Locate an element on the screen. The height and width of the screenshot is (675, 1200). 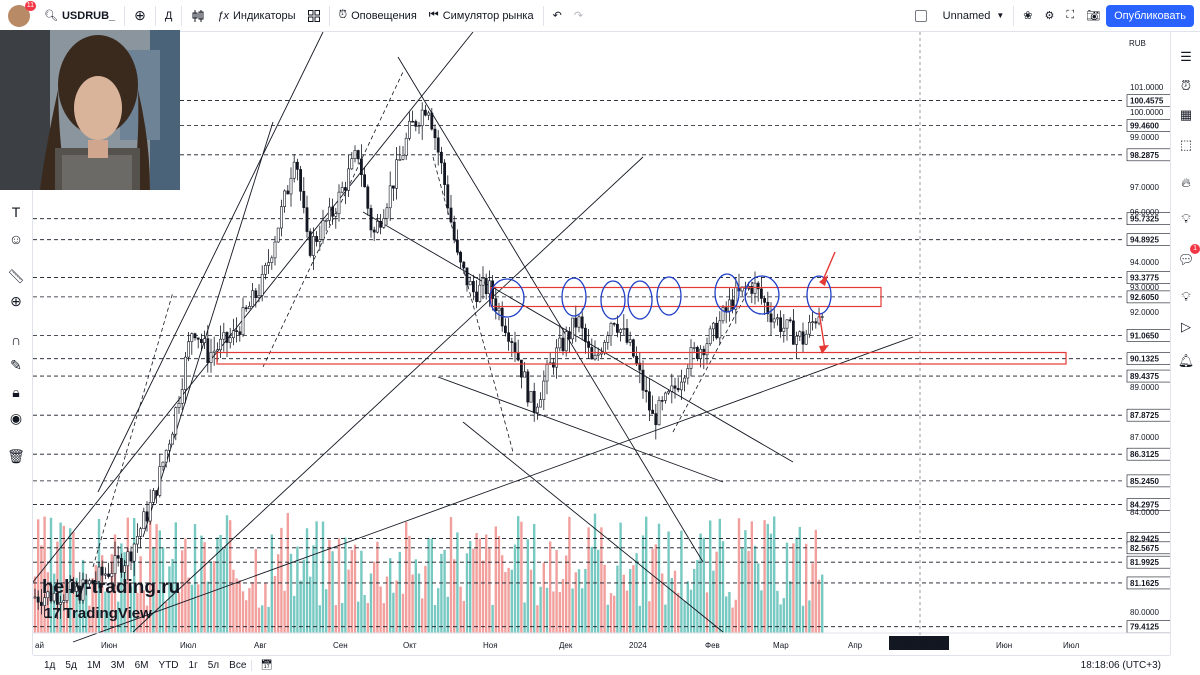
snapshot-button: 📷︎ is located at coordinates (1093, 16).